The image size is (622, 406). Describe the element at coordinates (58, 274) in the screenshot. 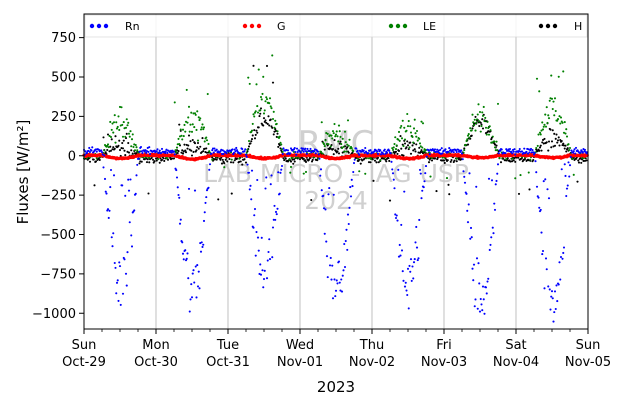

I see `y-tick-label: −750` at that location.